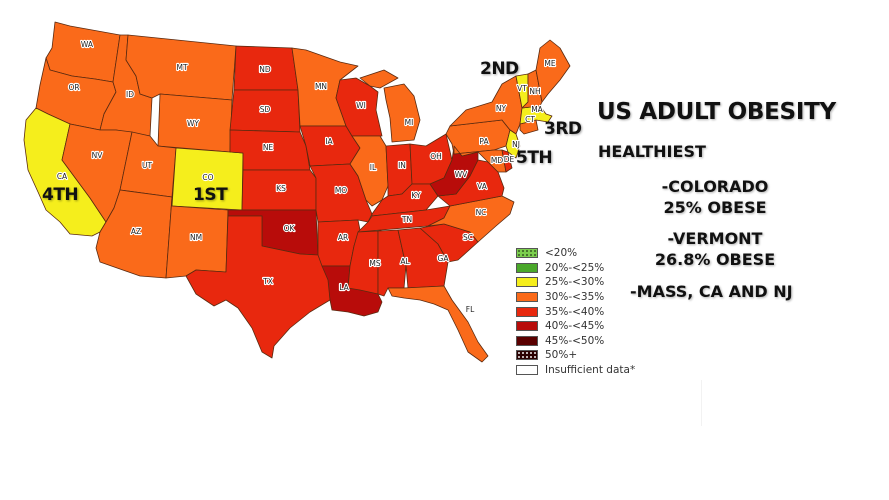 The height and width of the screenshot is (500, 889). What do you see at coordinates (369, 171) in the screenshot?
I see `state-il` at bounding box center [369, 171].